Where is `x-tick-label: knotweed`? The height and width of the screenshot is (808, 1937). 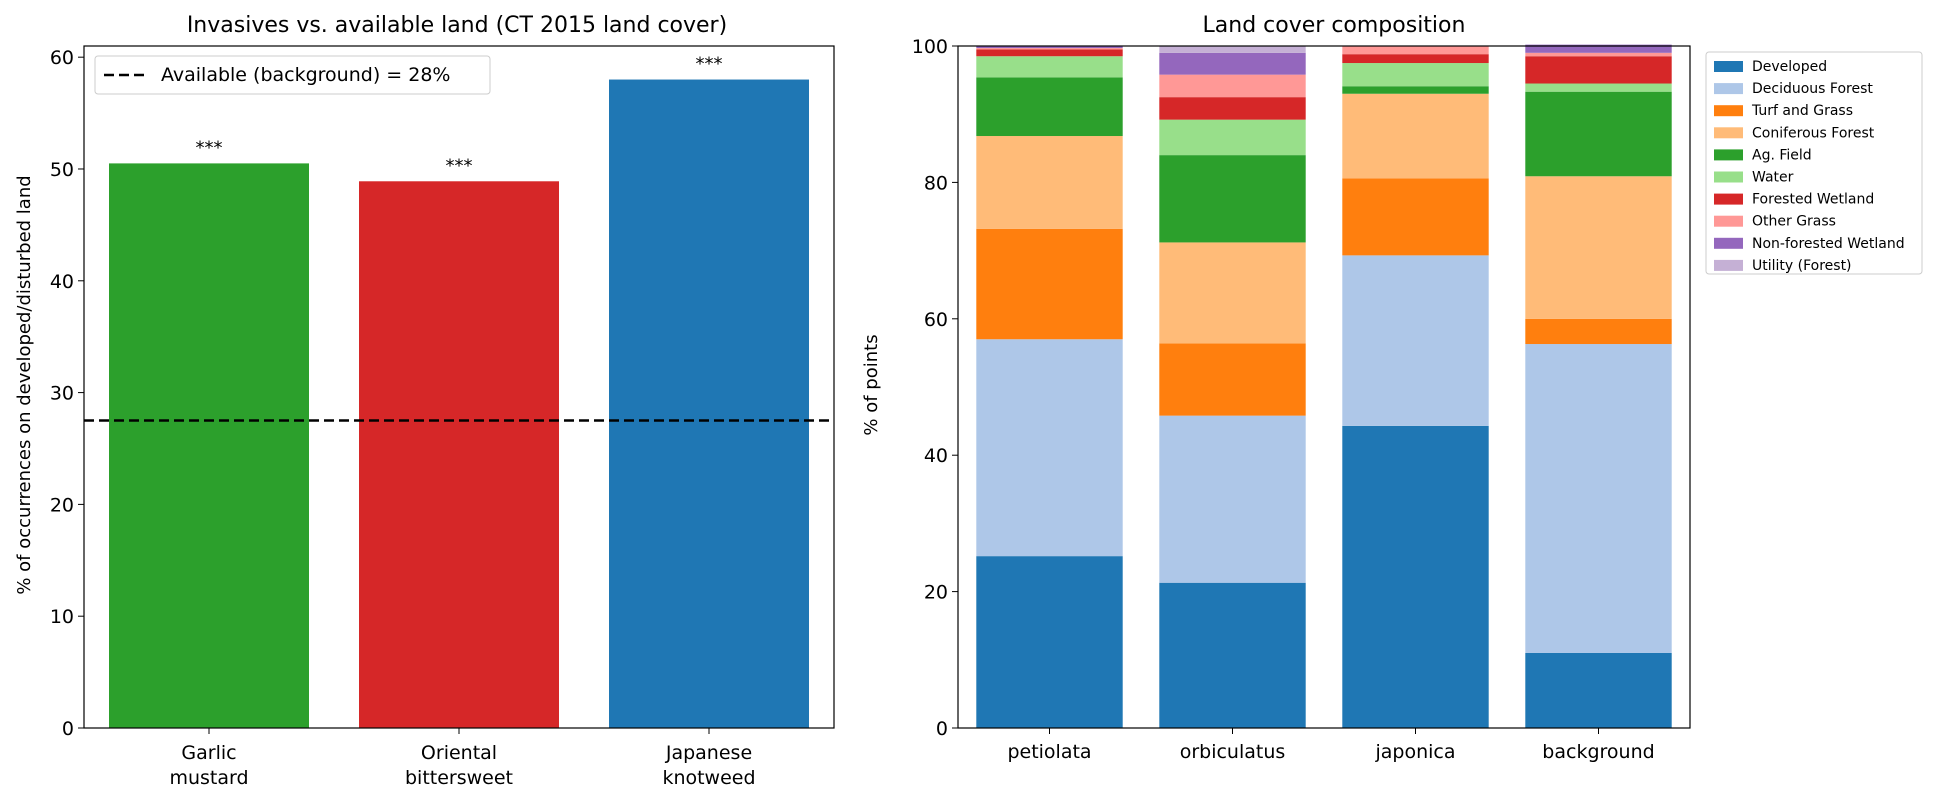
x-tick-label: knotweed is located at coordinates (708, 778).